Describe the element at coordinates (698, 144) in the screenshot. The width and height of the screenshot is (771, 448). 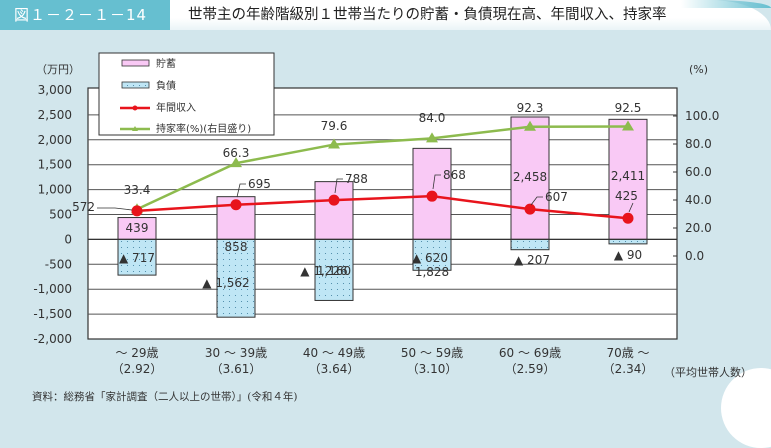
I see `right-axis-tick: 80.0` at that location.